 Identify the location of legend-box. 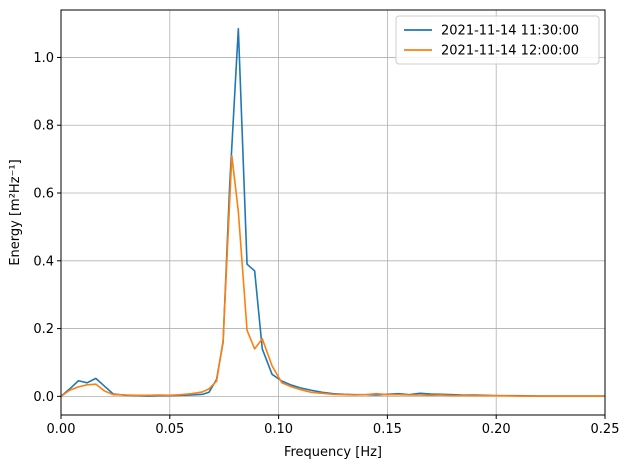
(497, 40).